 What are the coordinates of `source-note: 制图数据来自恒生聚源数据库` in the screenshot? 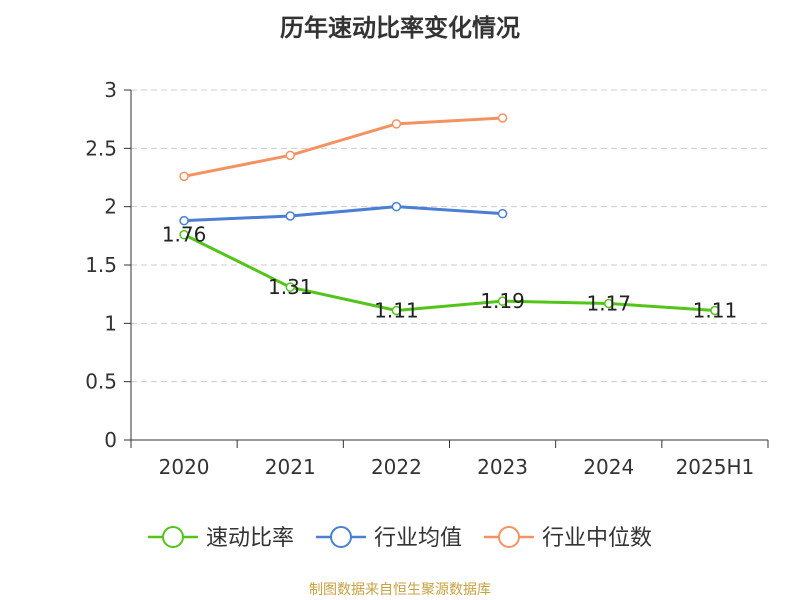 It's located at (400, 590).